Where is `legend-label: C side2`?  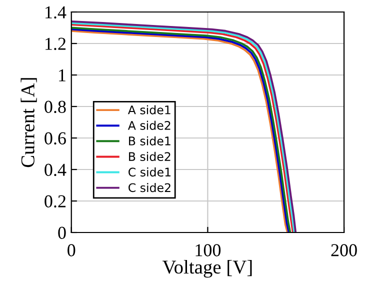
legend-label: C side2 is located at coordinates (149, 187).